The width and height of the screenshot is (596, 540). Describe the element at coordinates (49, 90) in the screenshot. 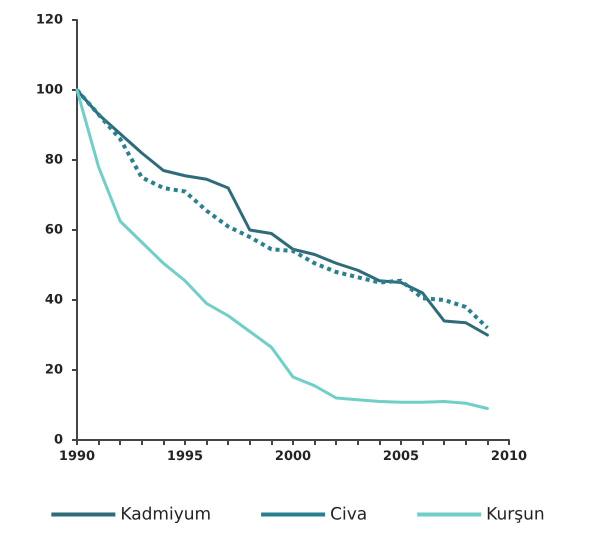

I see `y-tick-label: 100` at that location.